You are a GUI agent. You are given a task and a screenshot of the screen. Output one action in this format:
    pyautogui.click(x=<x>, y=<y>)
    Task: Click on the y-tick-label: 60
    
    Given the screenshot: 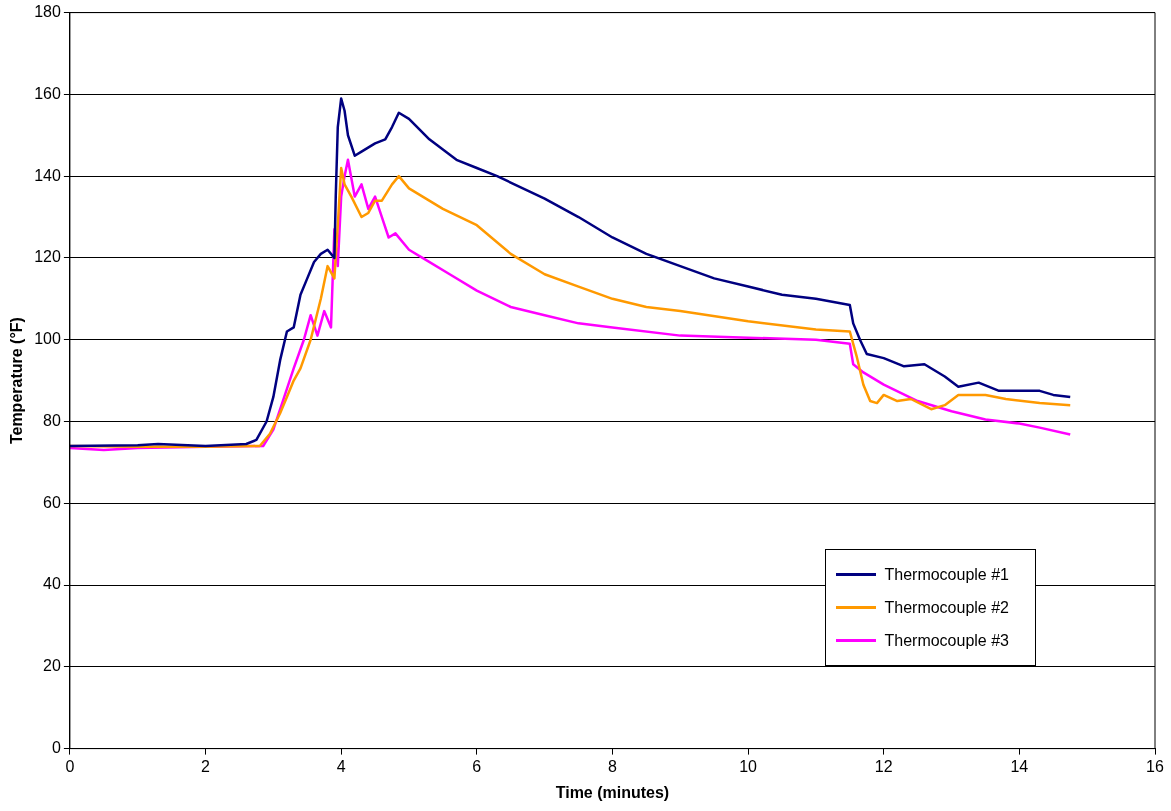 What is the action you would take?
    pyautogui.click(x=52, y=502)
    